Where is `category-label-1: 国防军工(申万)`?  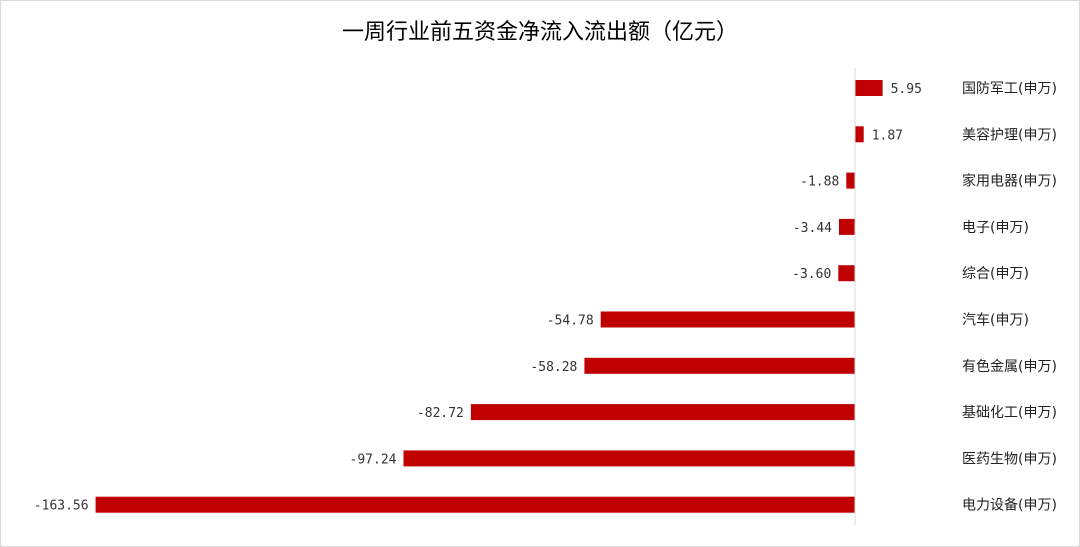
category-label-1: 国防军工(申万) is located at coordinates (1009, 89).